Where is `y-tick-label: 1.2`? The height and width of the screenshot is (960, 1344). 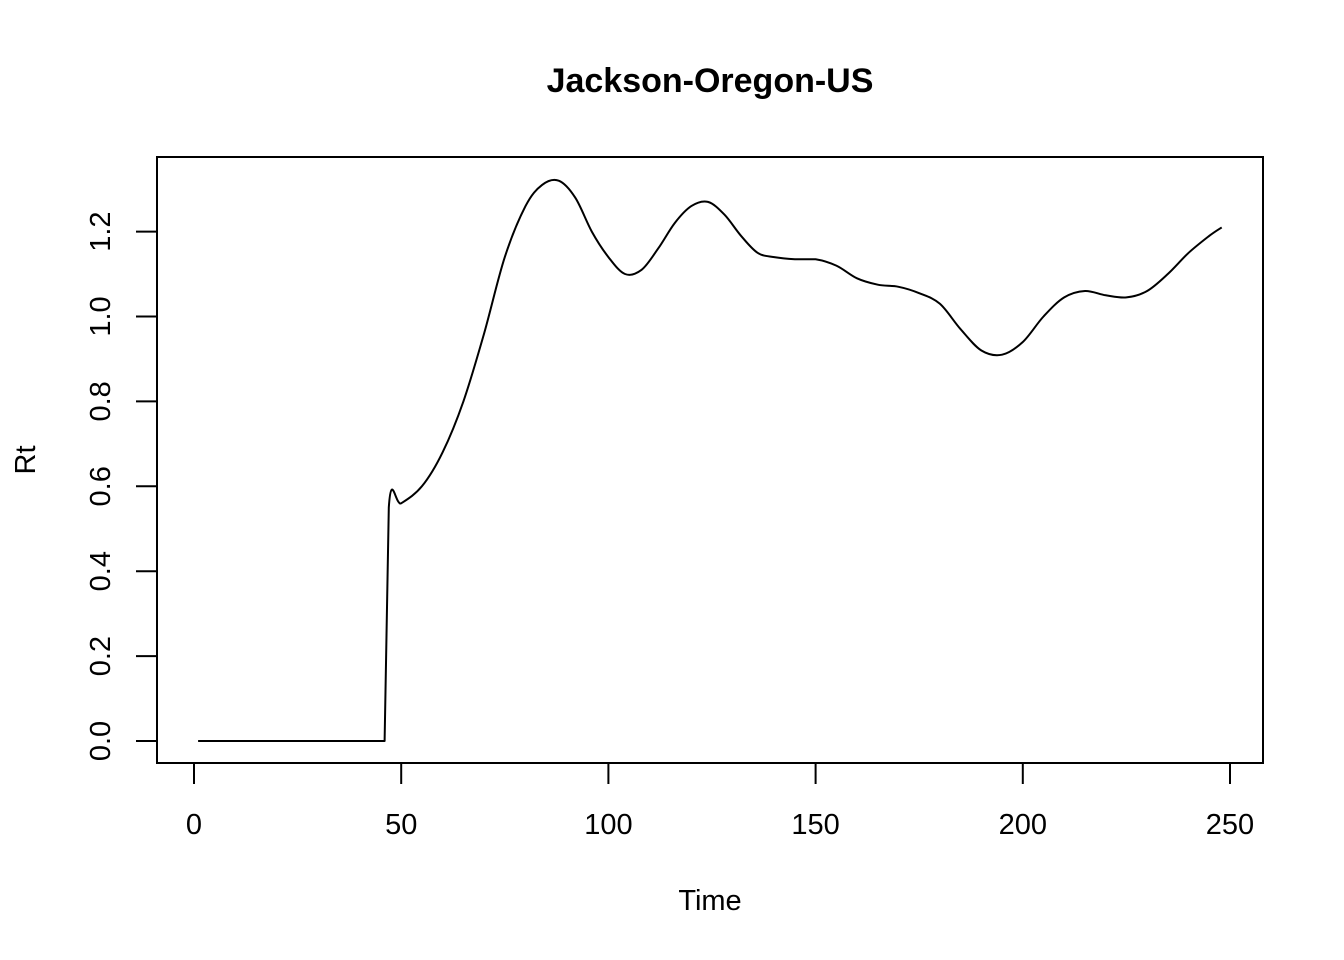 y-tick-label: 1.2 is located at coordinates (101, 231).